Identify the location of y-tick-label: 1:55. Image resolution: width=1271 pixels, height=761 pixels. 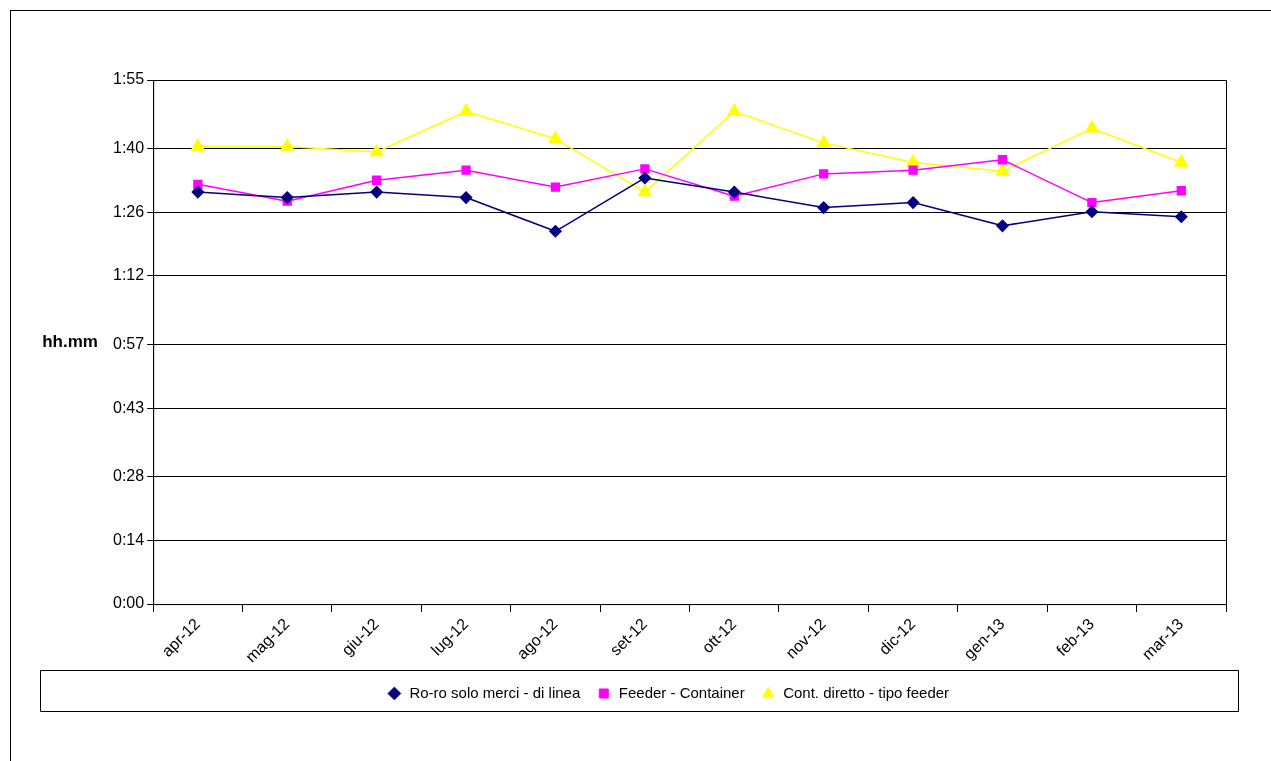
(129, 79).